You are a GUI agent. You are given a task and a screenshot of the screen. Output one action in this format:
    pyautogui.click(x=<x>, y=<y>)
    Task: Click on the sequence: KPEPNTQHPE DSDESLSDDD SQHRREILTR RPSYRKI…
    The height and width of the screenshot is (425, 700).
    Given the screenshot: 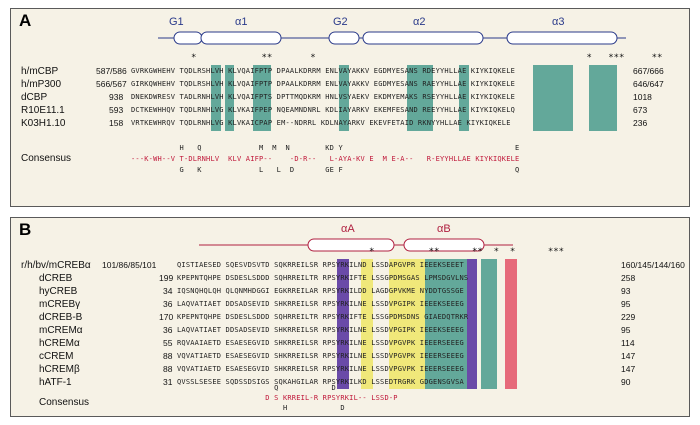 What is the action you would take?
    pyautogui.click(x=323, y=278)
    